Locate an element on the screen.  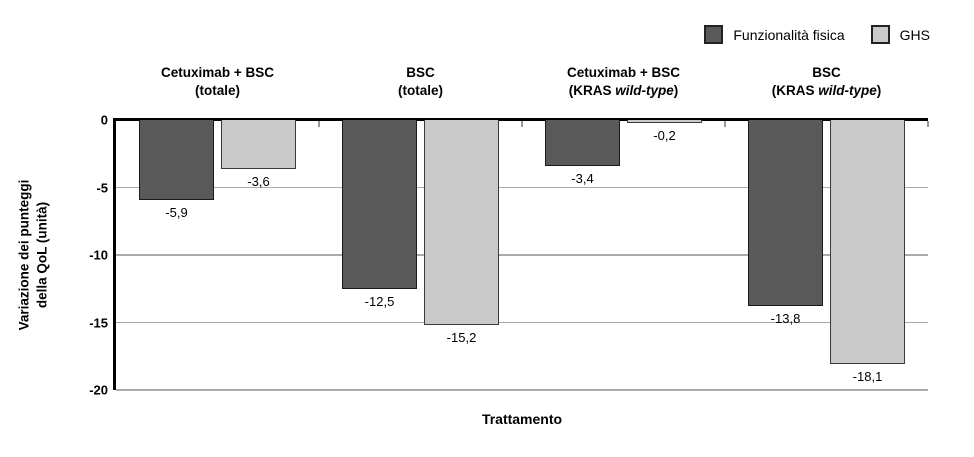
legend-label: GHS is located at coordinates (914, 34).